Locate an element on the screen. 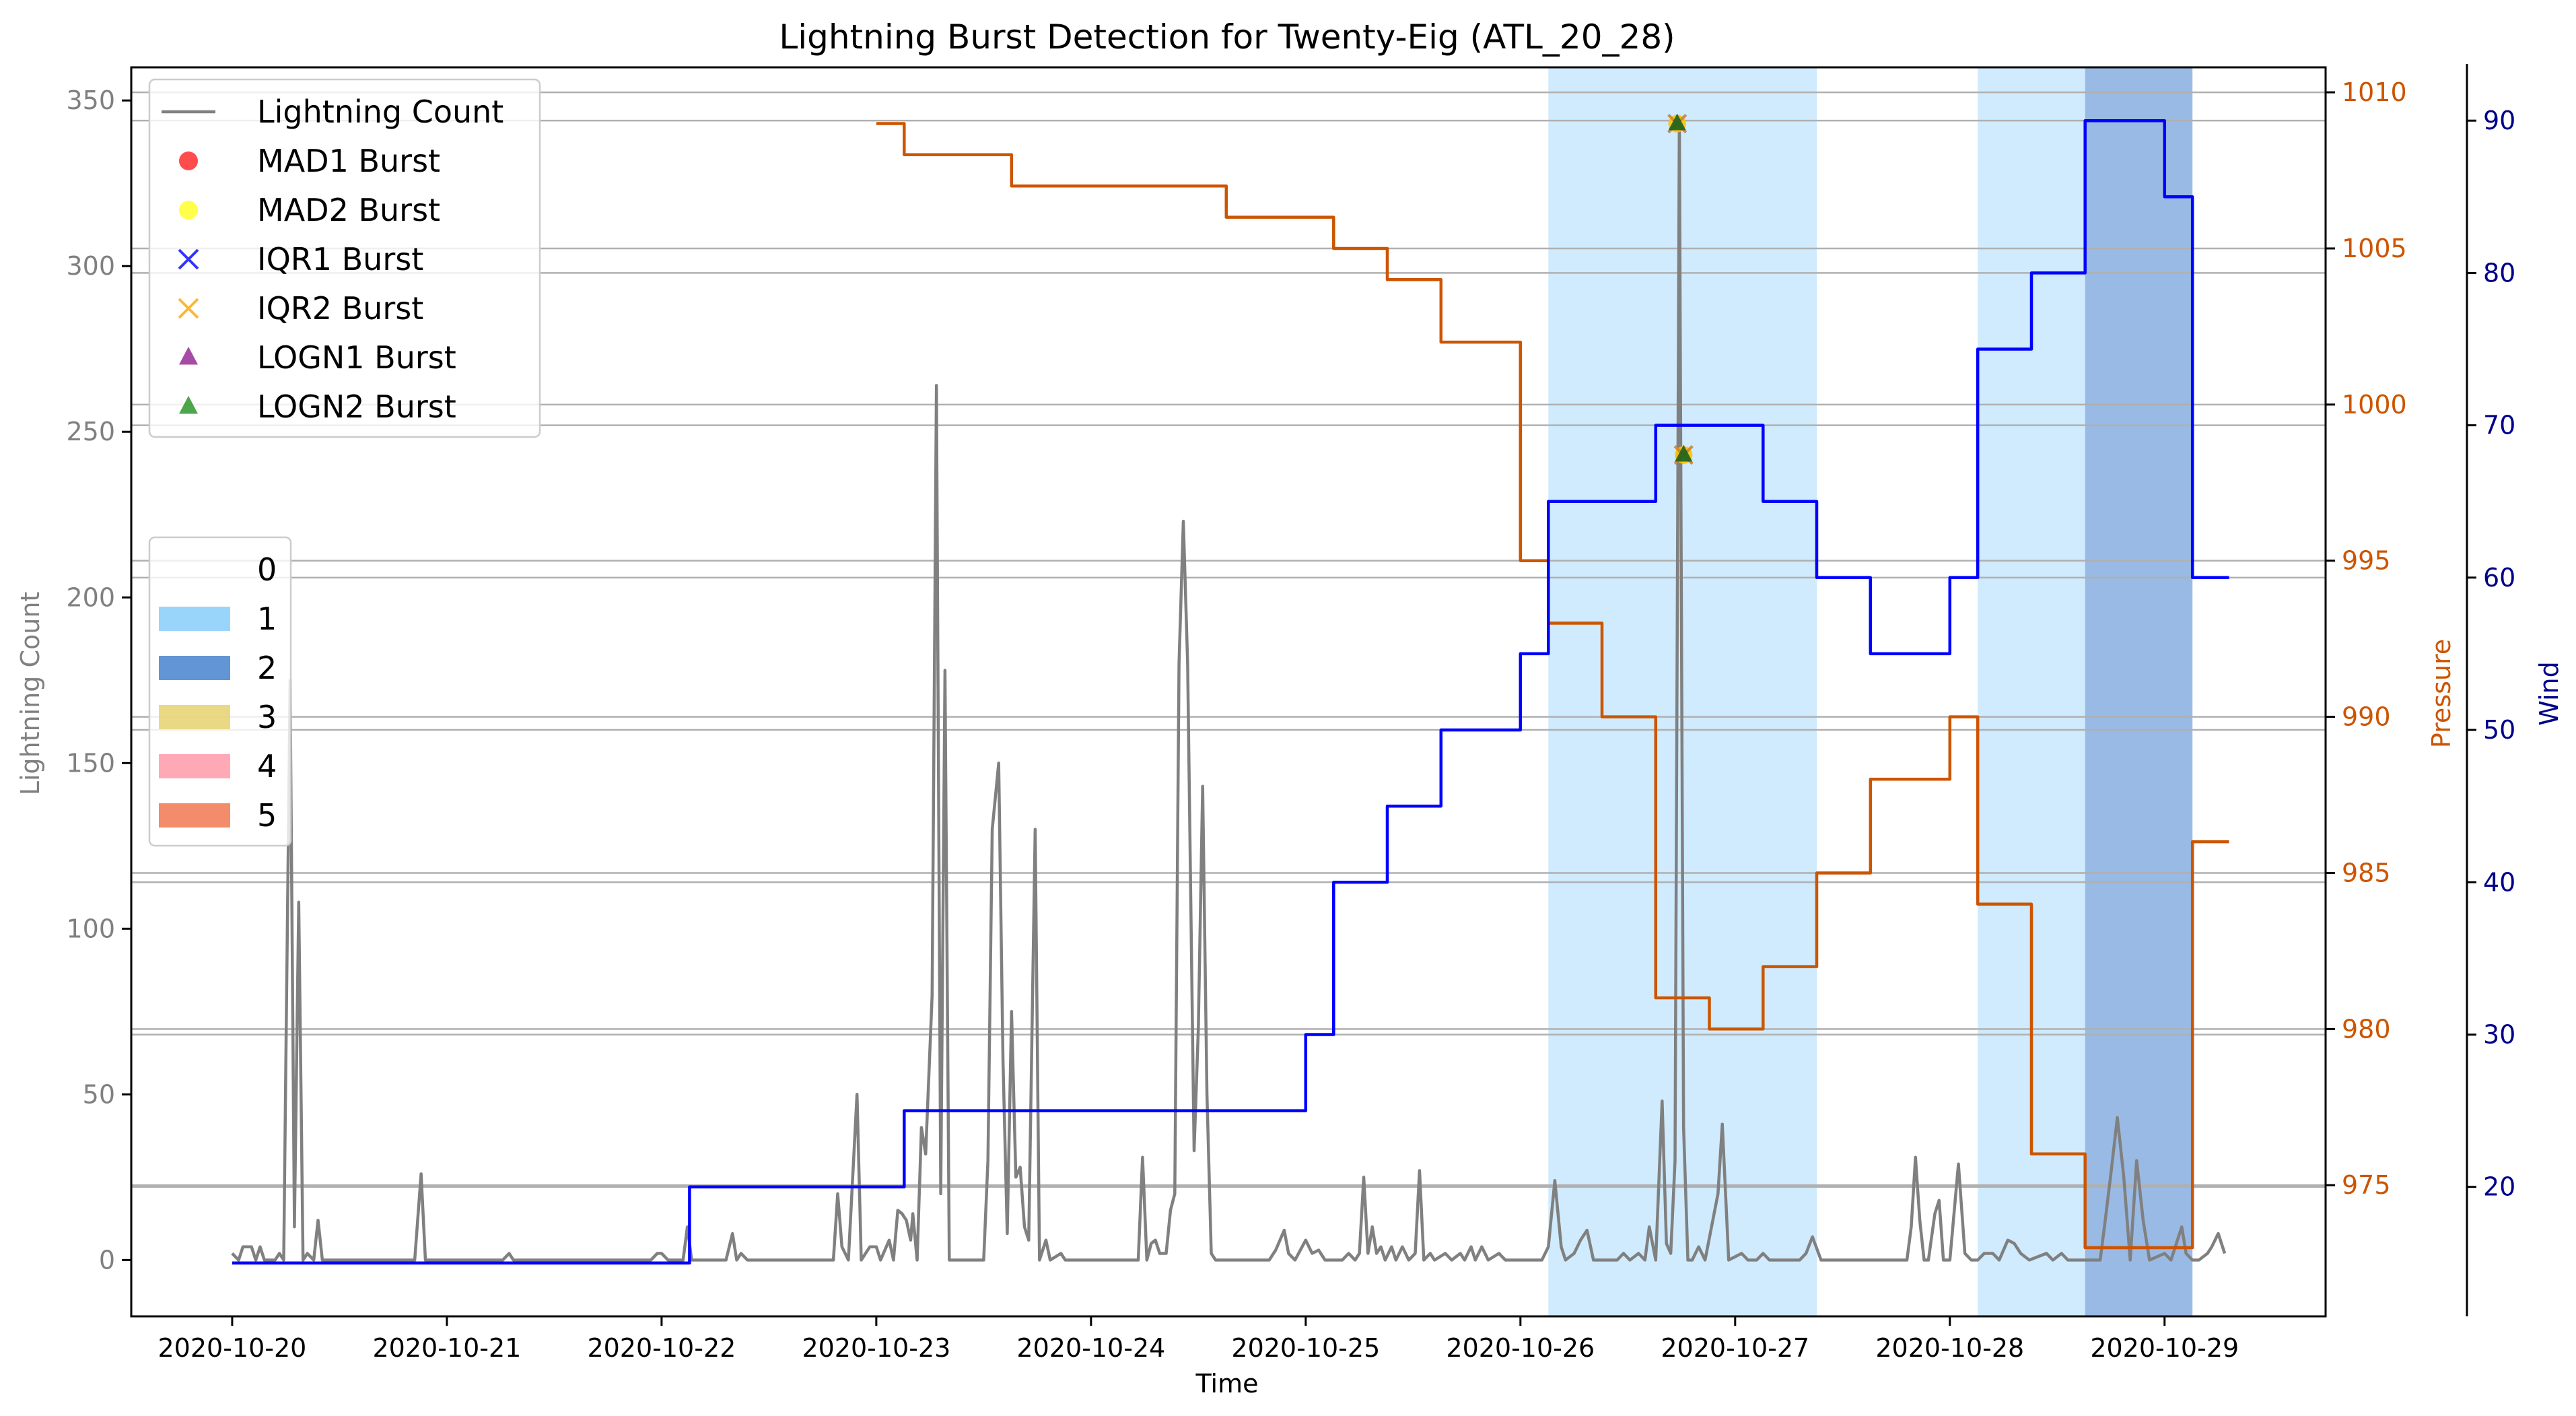 The image size is (2576, 1416). x-axis-label: Time is located at coordinates (1227, 1383).